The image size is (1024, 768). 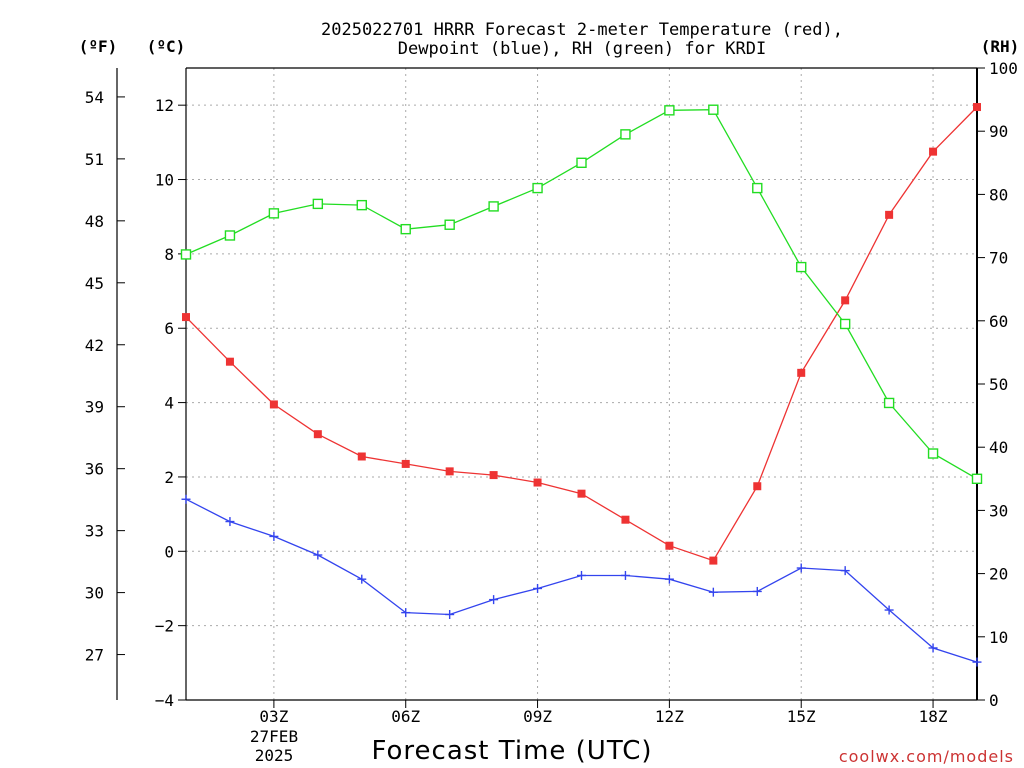 I want to click on rh-tick-label: 0, so click(x=994, y=700).